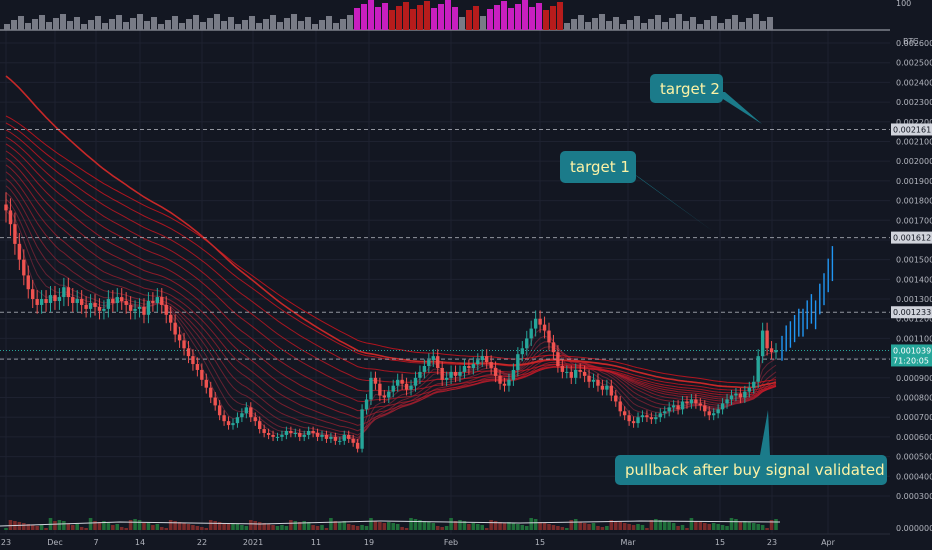  Describe the element at coordinates (914, 122) in the screenshot. I see `price-tick-label: 0.002200` at that location.